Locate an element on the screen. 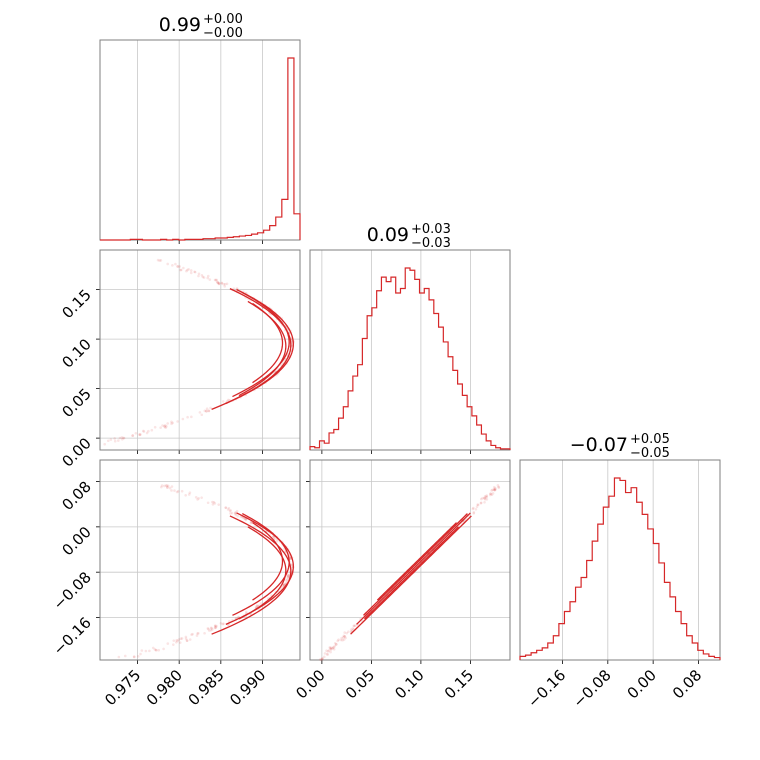  title-param-1: 0.09 +0.03 −0.03 is located at coordinates (409, 236).